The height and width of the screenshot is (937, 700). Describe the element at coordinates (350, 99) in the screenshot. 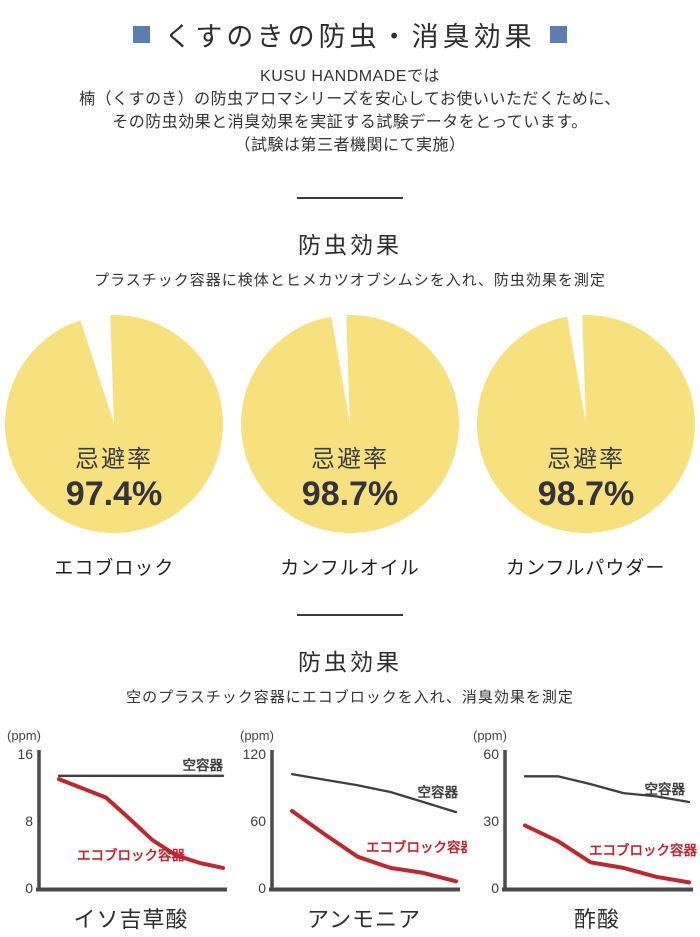

I see `intro-line: 楠（くすのき）の防虫アロマシリーズを安心してお使いいただくために、` at that location.